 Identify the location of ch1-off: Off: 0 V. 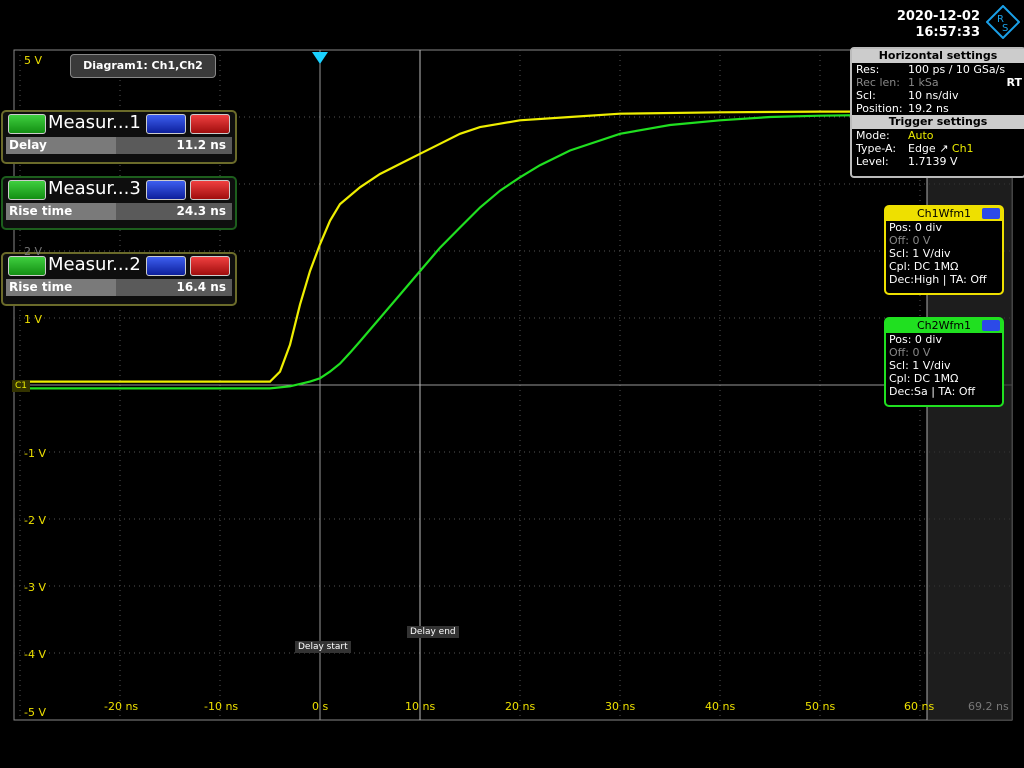
(910, 240).